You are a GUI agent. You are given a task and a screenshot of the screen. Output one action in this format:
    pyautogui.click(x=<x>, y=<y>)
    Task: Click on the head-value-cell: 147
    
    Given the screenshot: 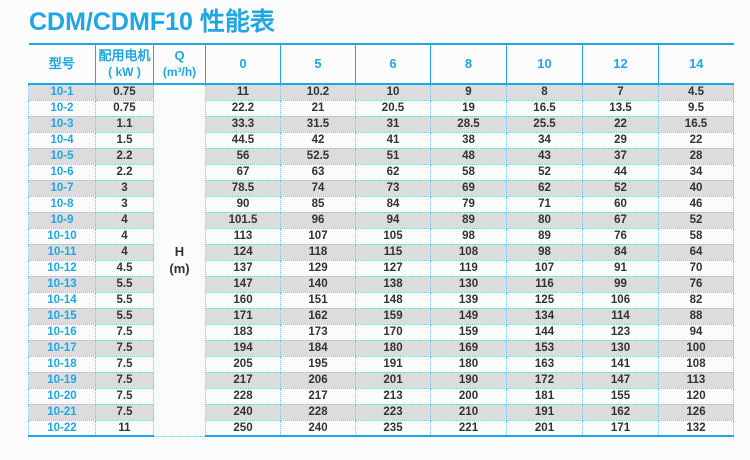 What is the action you would take?
    pyautogui.click(x=243, y=284)
    